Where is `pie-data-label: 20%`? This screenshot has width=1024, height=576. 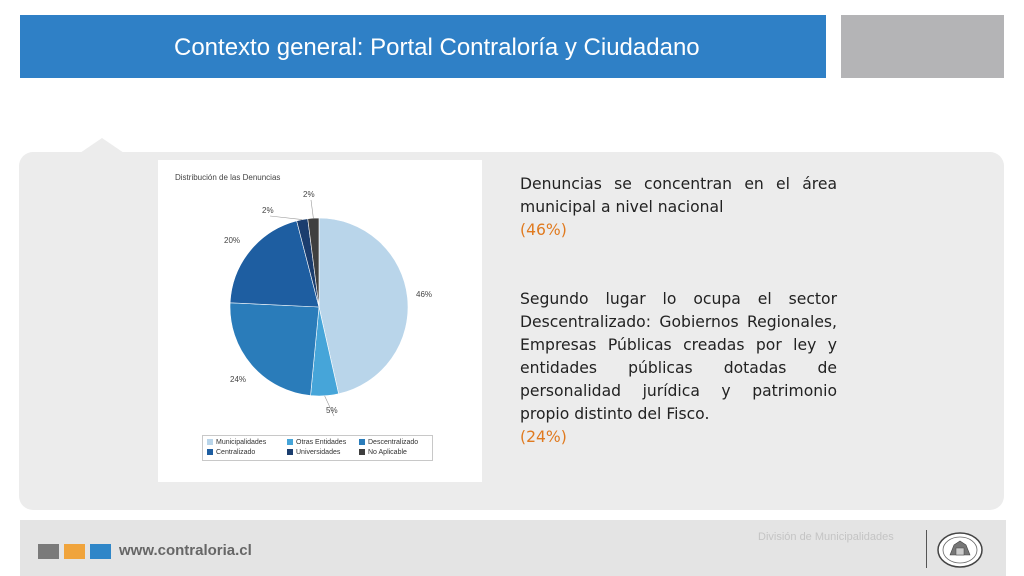
pie-data-label: 20% is located at coordinates (232, 240).